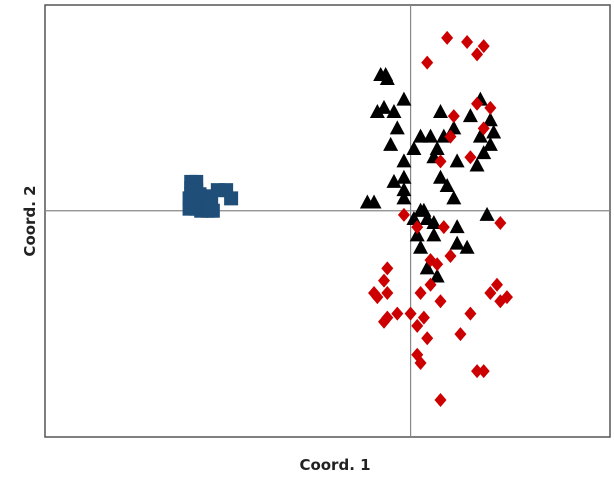  I want to click on x-axis-title: Coord. 1, so click(334, 465).